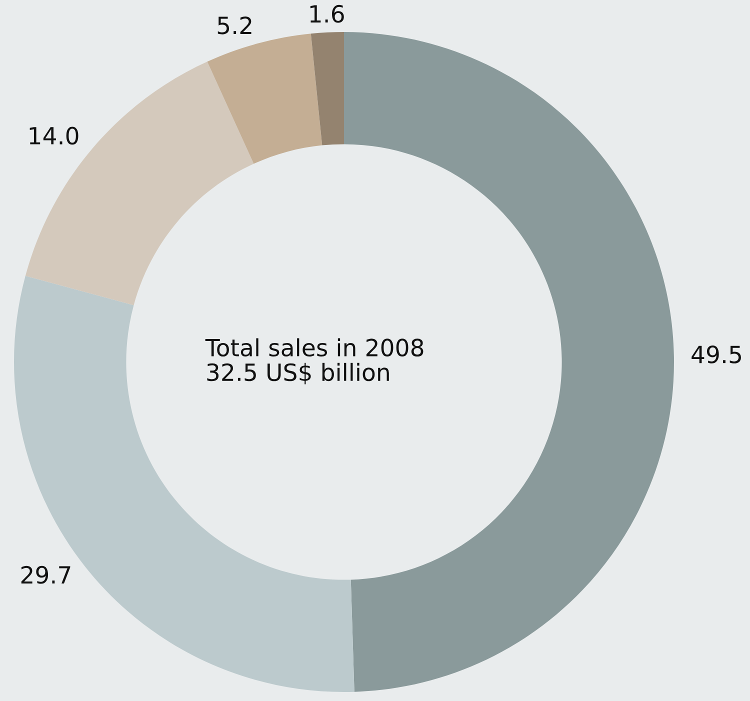 Image resolution: width=750 pixels, height=701 pixels. I want to click on data-label: 49.5, so click(716, 355).